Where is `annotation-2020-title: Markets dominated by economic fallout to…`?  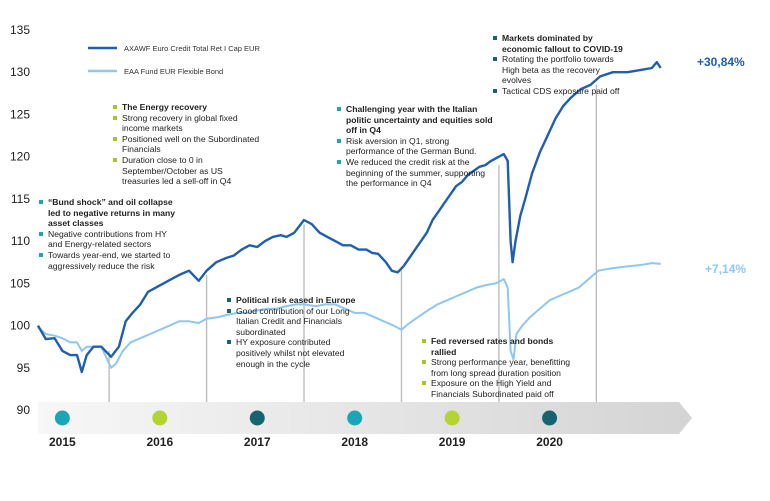
annotation-2020-title: Markets dominated by economic fallout to… is located at coordinates (558, 43).